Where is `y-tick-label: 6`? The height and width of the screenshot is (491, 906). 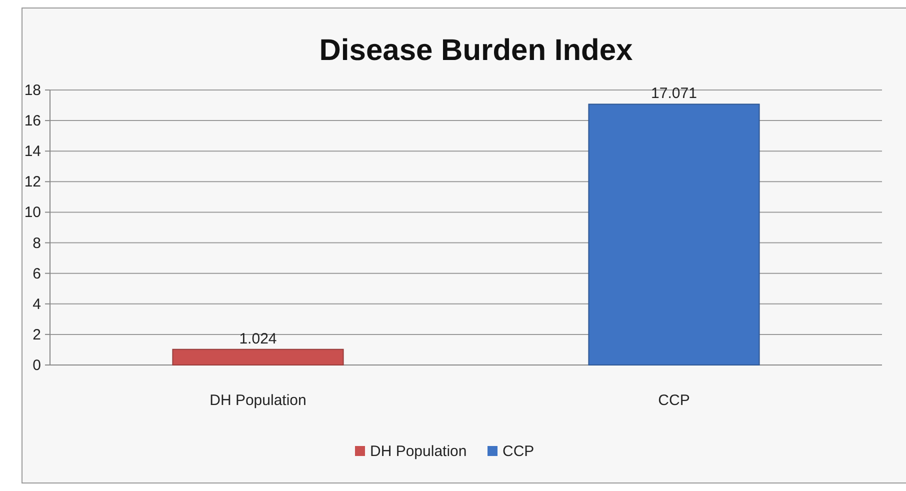 y-tick-label: 6 is located at coordinates (36, 273).